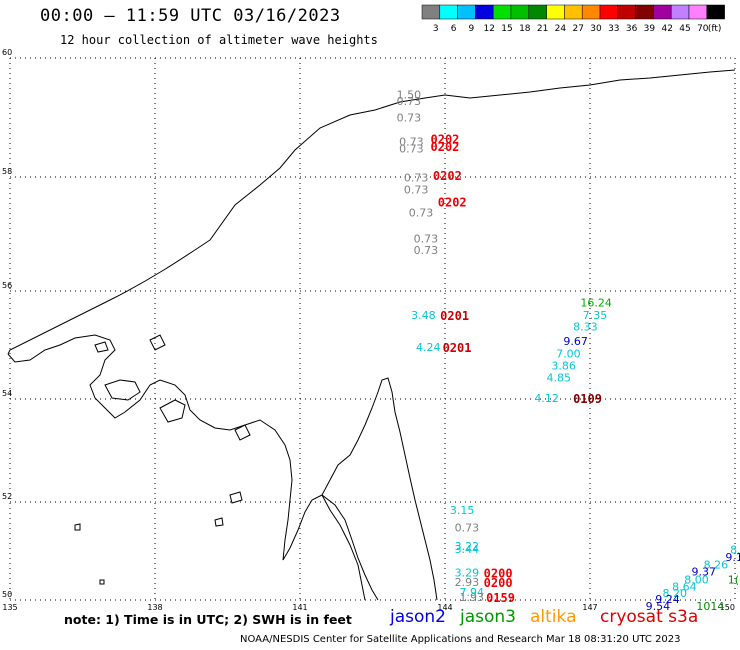  Describe the element at coordinates (472, 597) in the screenshot. I see `wave-height-value: 1.93` at that location.